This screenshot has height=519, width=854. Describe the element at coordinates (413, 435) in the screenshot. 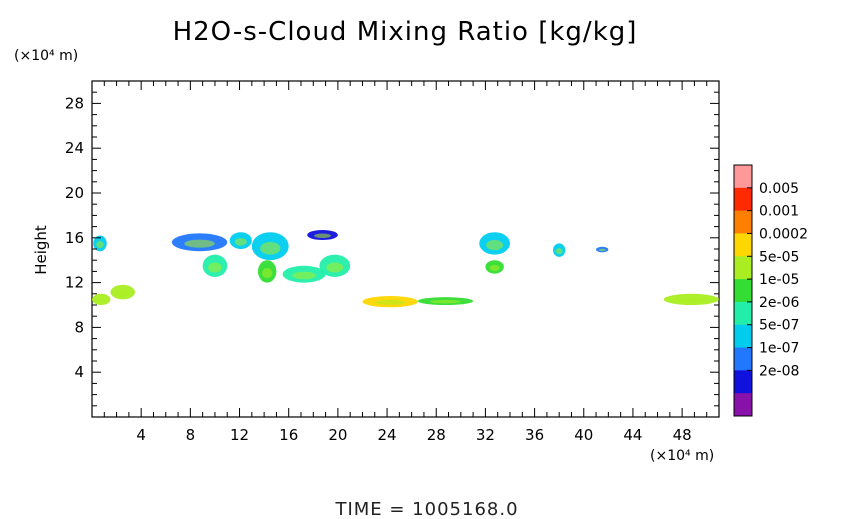

I see `x-tick-labels: 4 8 12 16 20 24 28 32 36 40 44 48` at that location.